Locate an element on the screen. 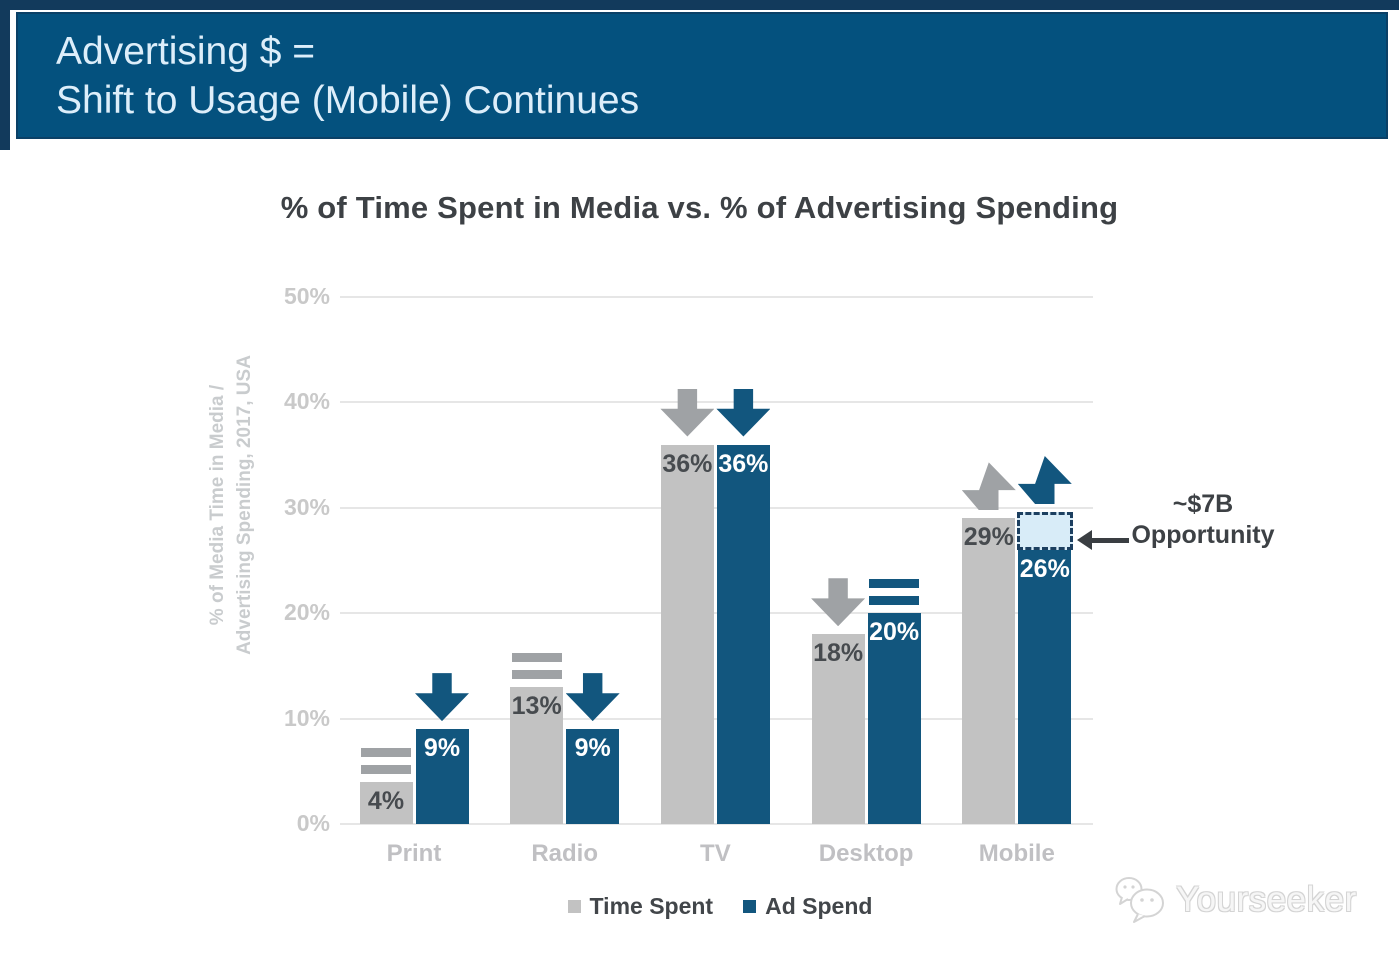 Image resolution: width=1399 pixels, height=960 pixels. bar-time-spent-print: 4% is located at coordinates (386, 802).